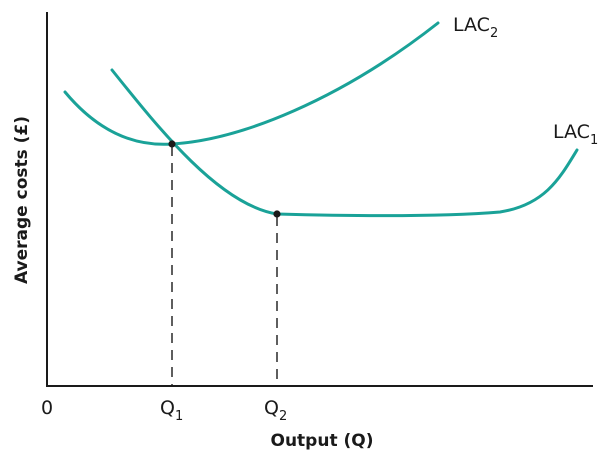 Image resolution: width=604 pixels, height=456 pixels. Describe the element at coordinates (494, 33) in the screenshot. I see `lac2-label-sub: 2` at that location.